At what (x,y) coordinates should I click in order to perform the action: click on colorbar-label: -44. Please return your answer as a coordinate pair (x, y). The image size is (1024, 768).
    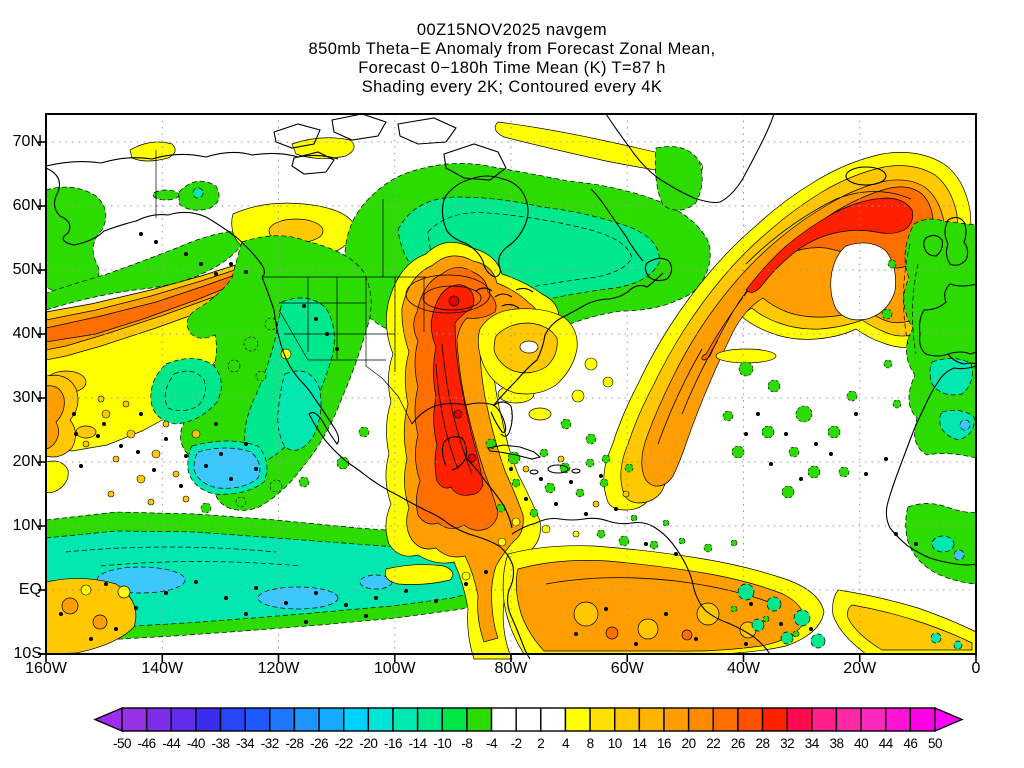
    Looking at the image, I should click on (171, 743).